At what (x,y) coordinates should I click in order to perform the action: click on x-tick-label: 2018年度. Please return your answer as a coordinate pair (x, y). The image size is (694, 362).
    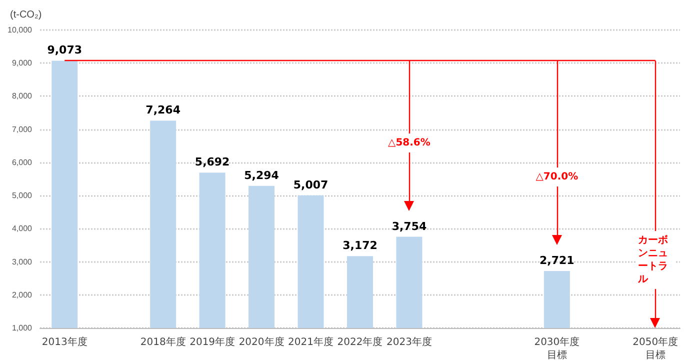
    Looking at the image, I should click on (163, 342).